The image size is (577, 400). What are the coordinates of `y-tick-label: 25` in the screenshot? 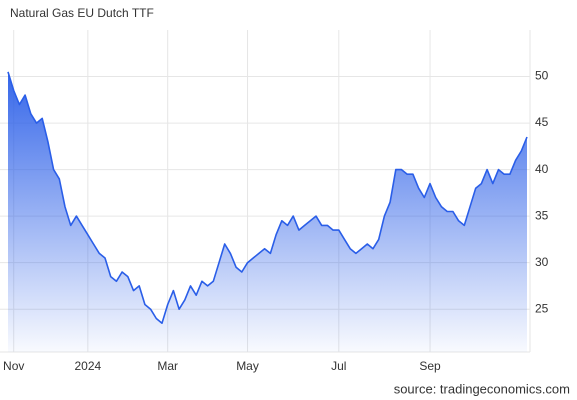 It's located at (542, 308).